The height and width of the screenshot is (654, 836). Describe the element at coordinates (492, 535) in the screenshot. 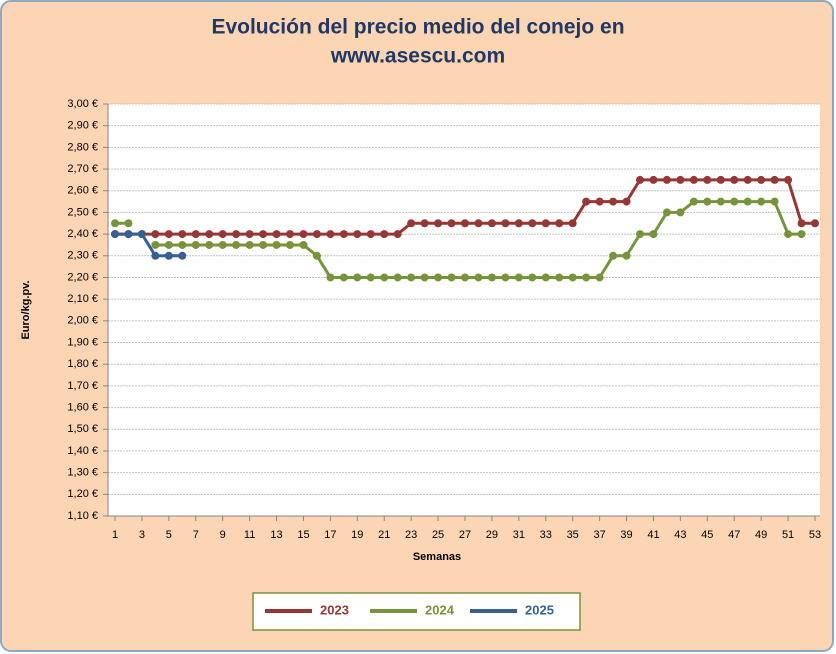

I see `x-tick-label: 29` at that location.